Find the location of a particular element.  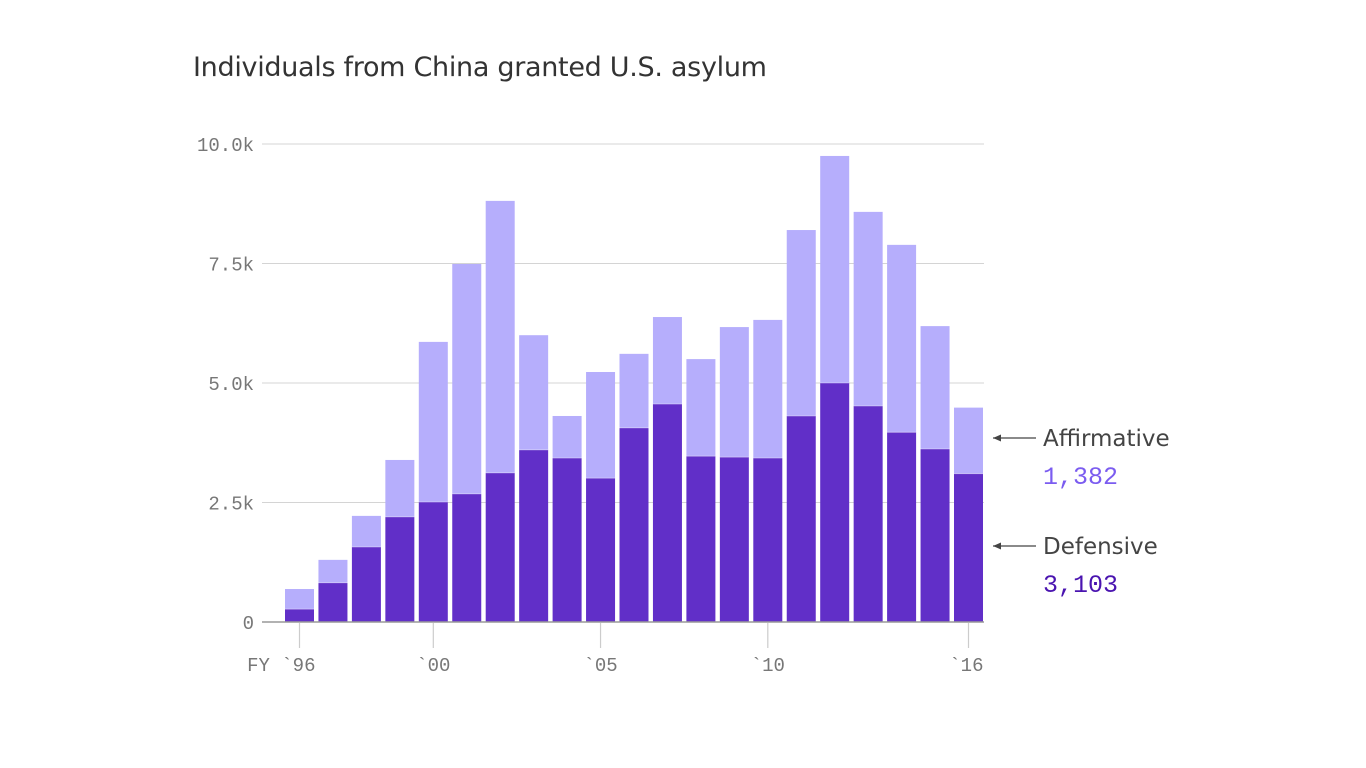

bar-affirmative-2012 is located at coordinates (835, 269).